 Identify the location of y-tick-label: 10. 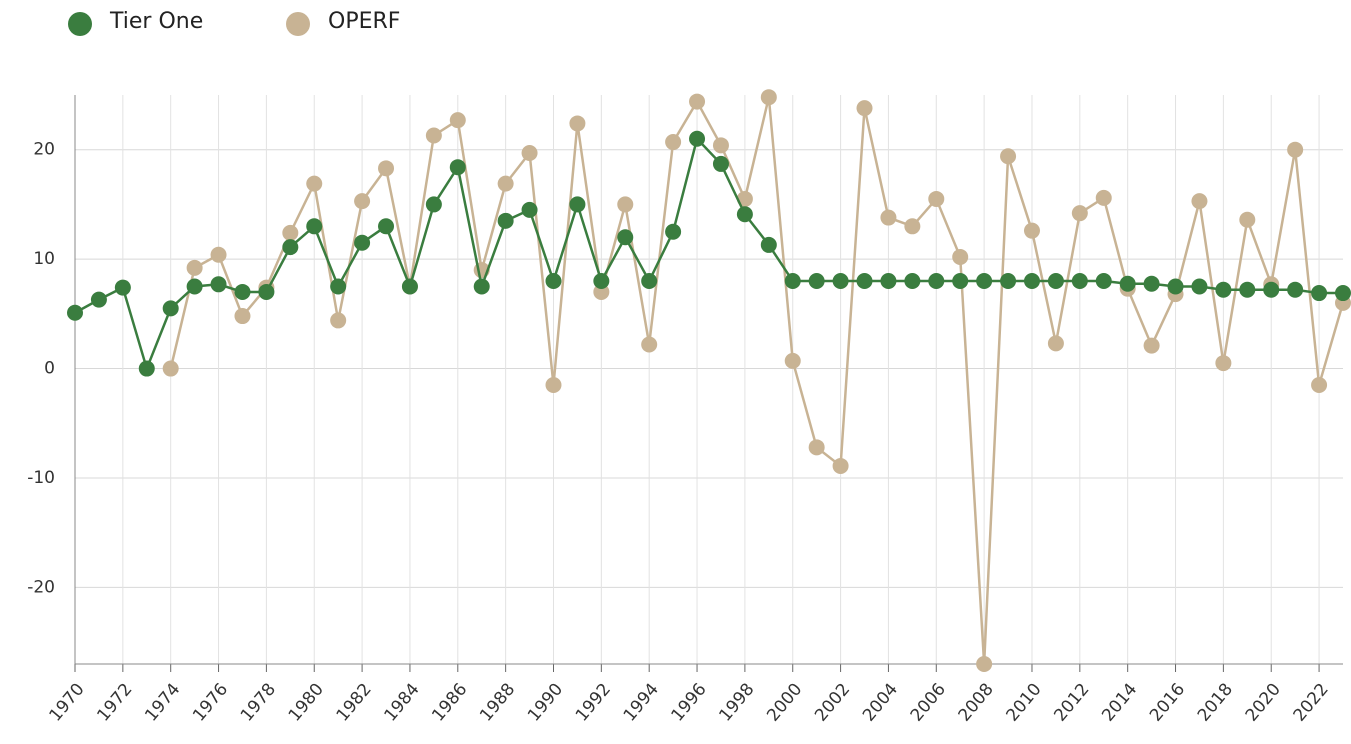
(44, 259).